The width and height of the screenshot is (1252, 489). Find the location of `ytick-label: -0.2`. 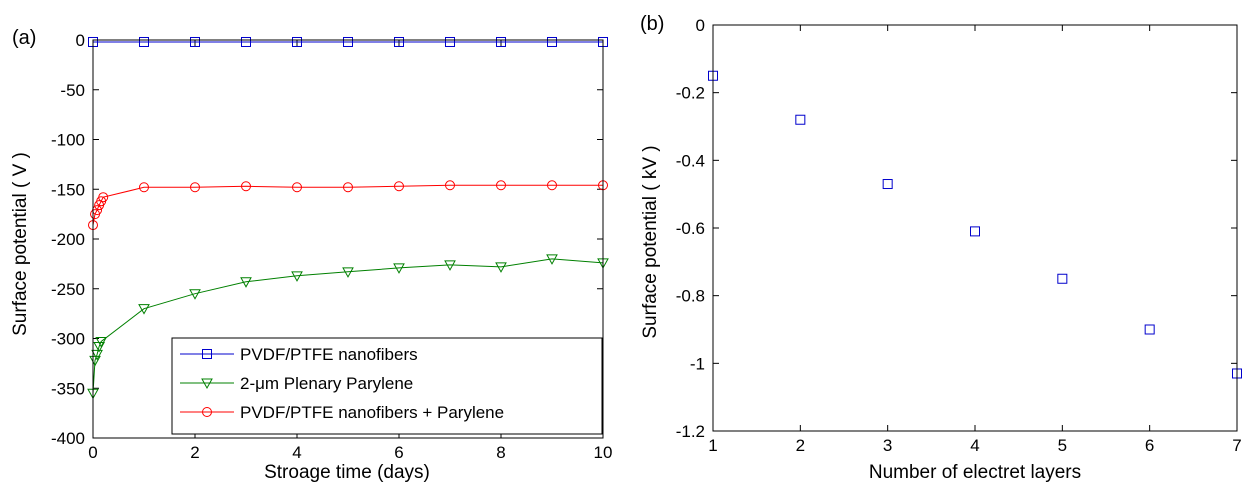

ytick-label: -0.2 is located at coordinates (690, 93).